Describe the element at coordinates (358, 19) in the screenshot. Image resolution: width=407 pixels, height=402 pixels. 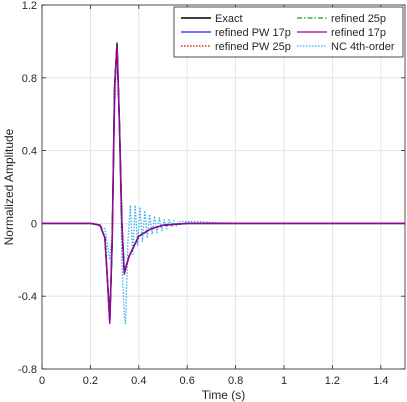
I see `legend-entry-label: refined 25p` at that location.